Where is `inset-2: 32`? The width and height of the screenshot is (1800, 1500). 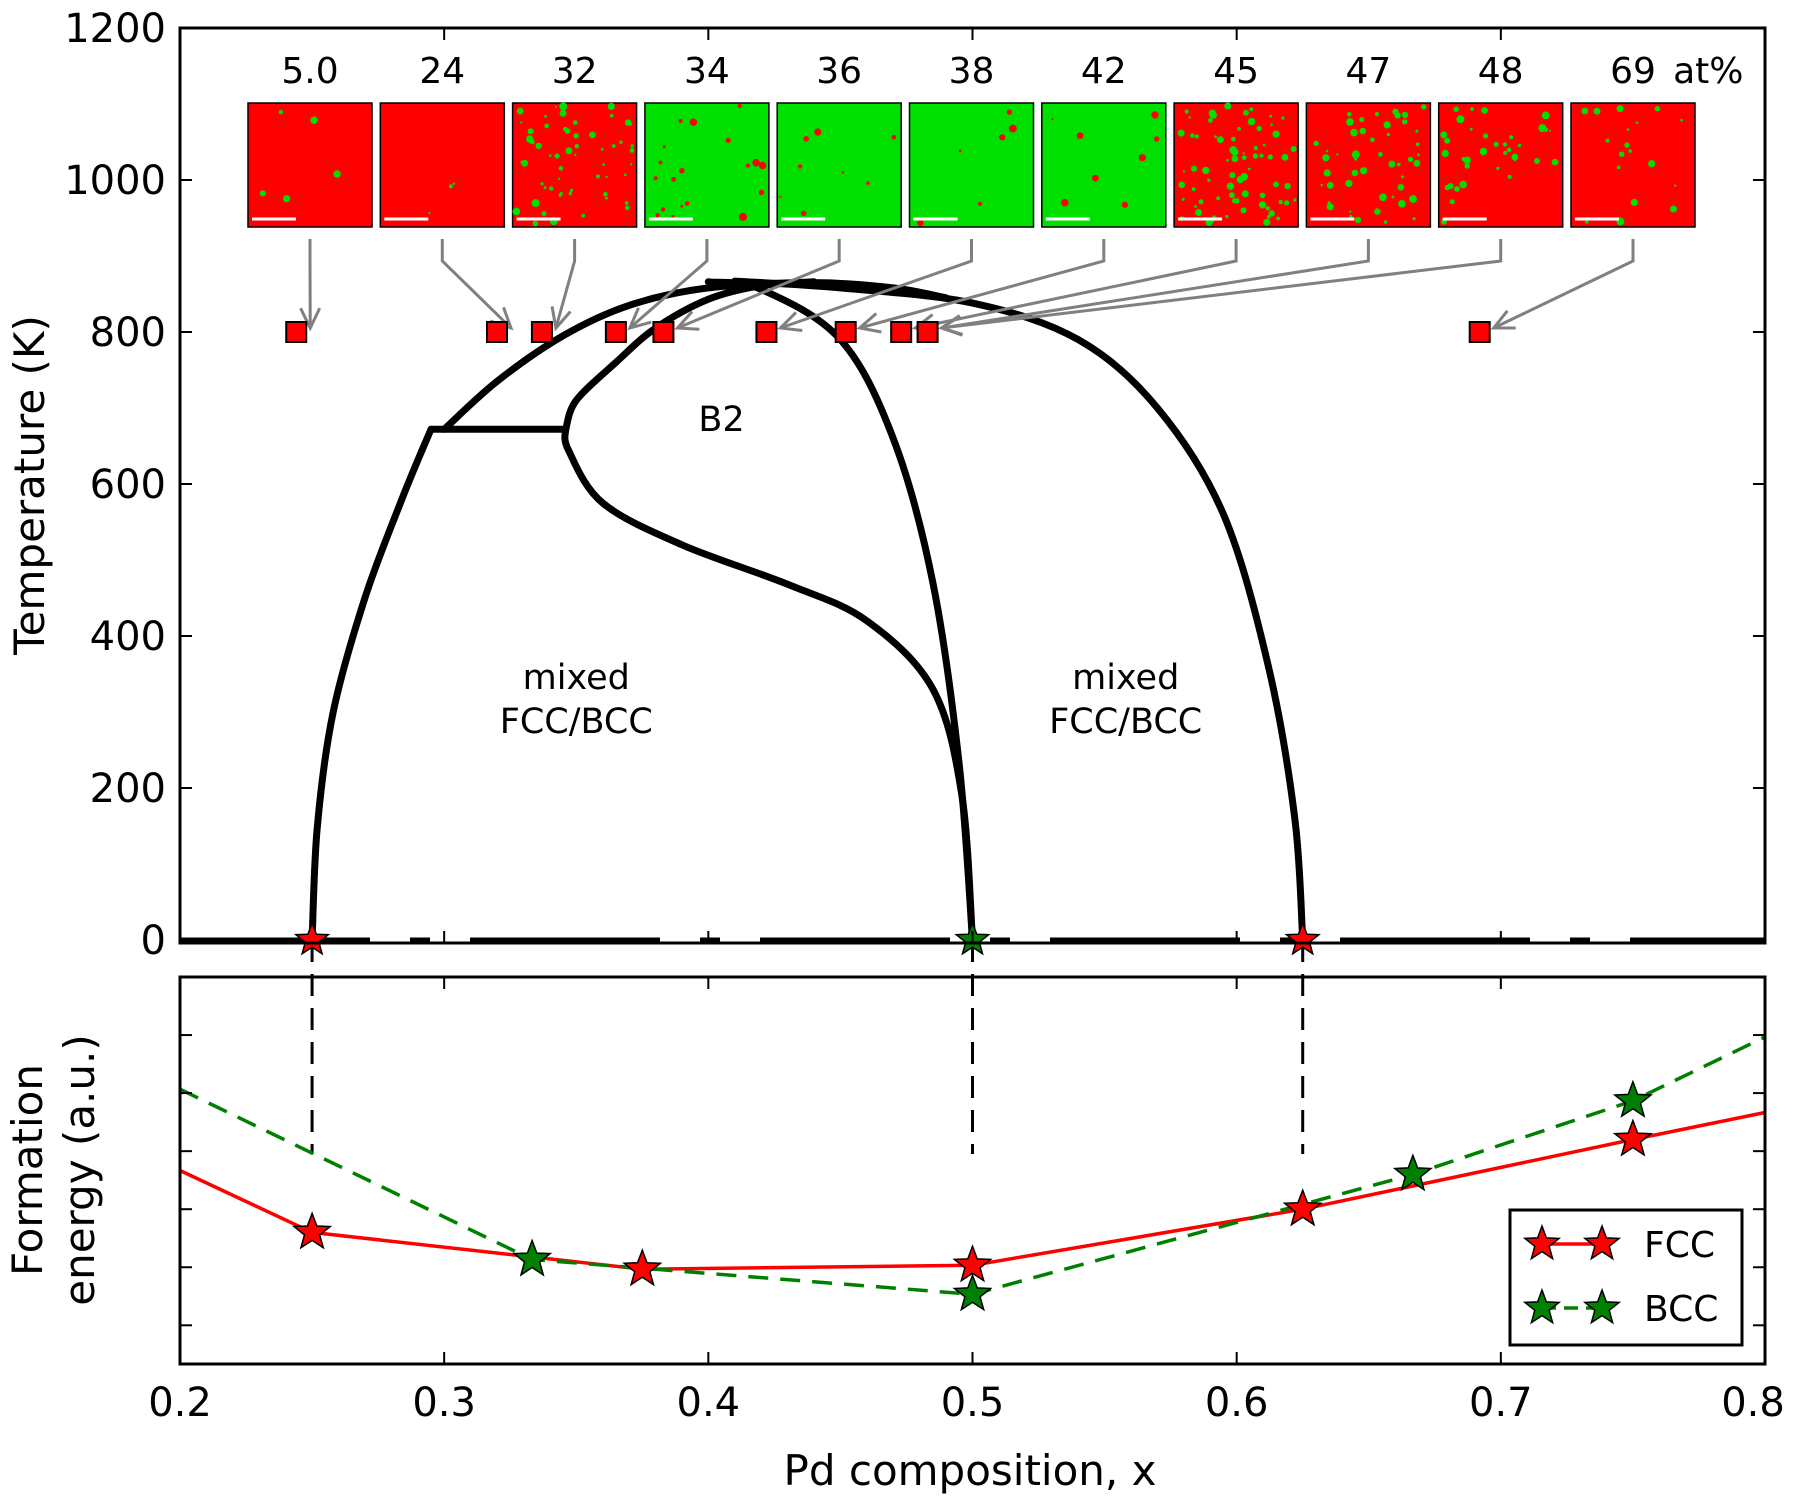
inset-2: 32 is located at coordinates (574, 139).